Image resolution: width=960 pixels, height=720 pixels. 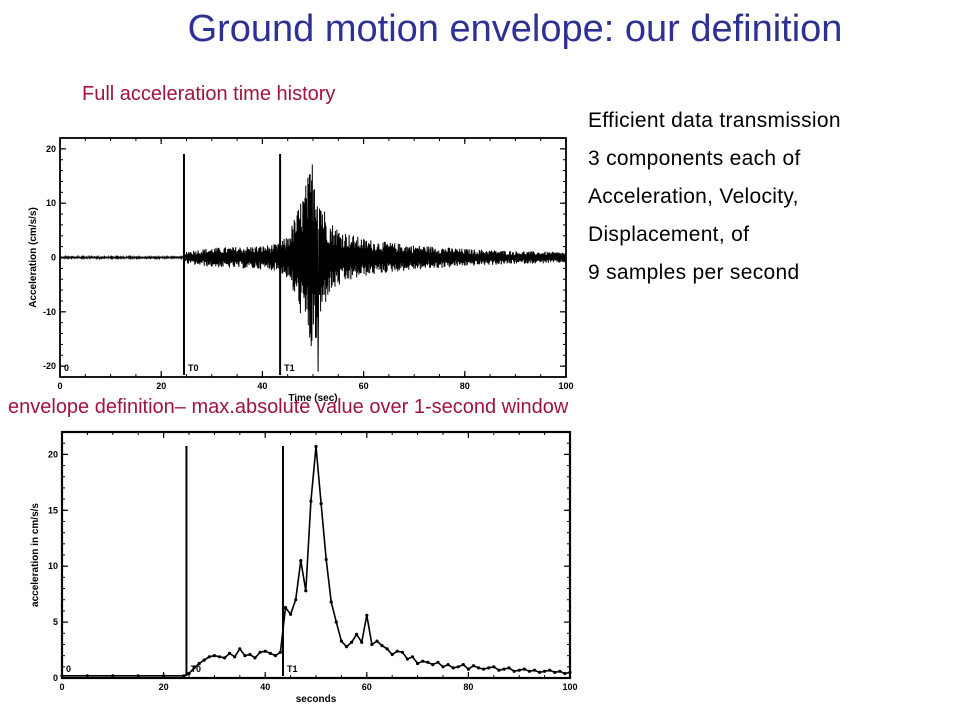 I want to click on y-tick-label: -10, so click(x=49, y=312).